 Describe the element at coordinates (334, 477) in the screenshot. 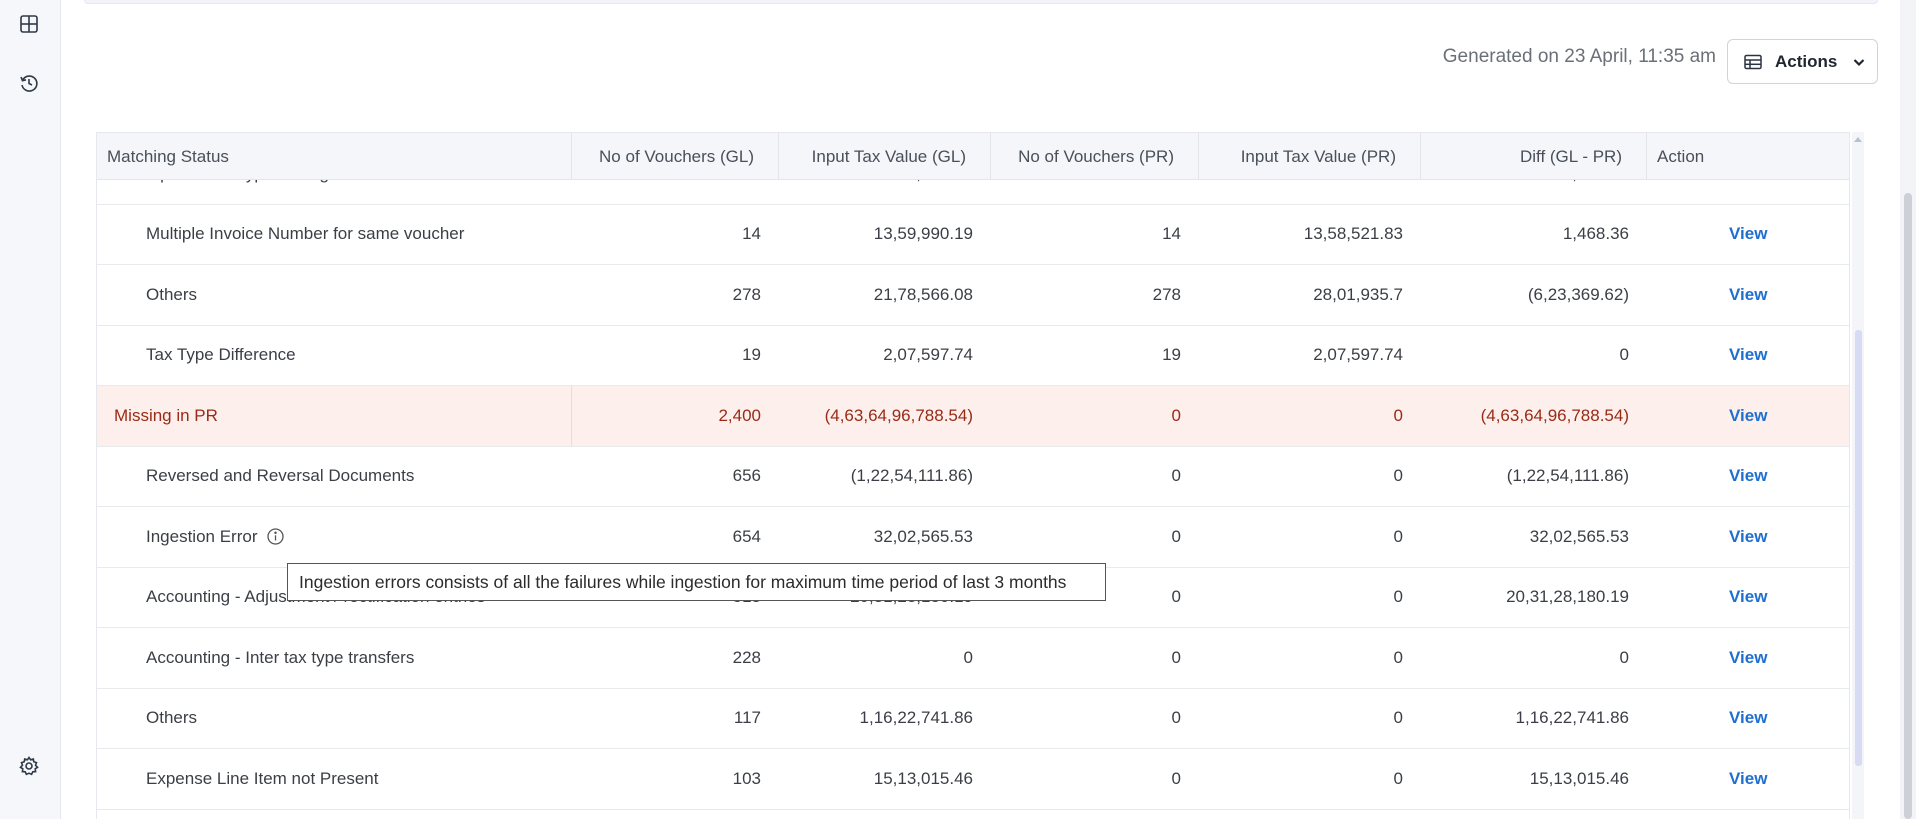

I see `status-cell: Reversed and Reversal Documents` at that location.